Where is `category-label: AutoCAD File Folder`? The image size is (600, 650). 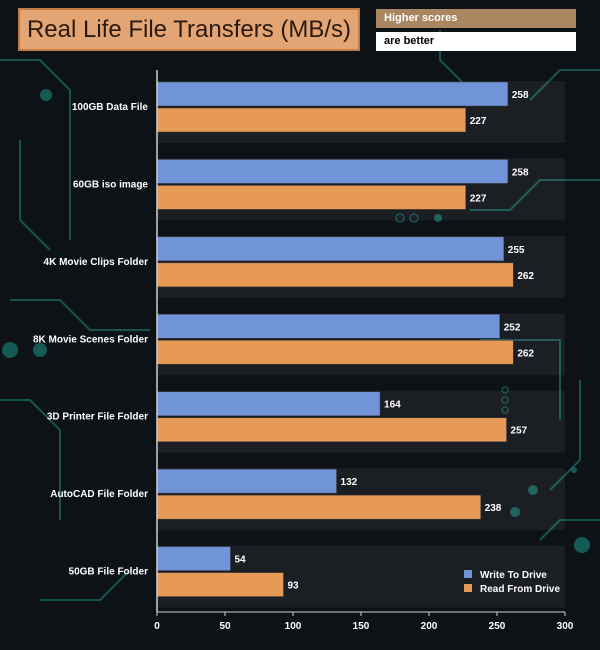
category-label: AutoCAD File Folder is located at coordinates (99, 494).